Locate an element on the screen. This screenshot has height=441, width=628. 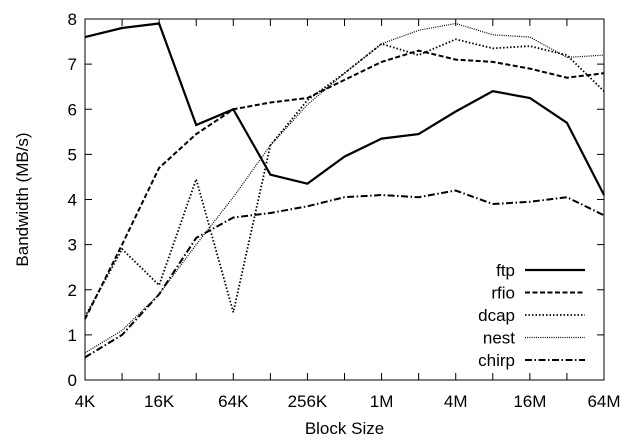
x-axis-title: Block Size is located at coordinates (344, 428).